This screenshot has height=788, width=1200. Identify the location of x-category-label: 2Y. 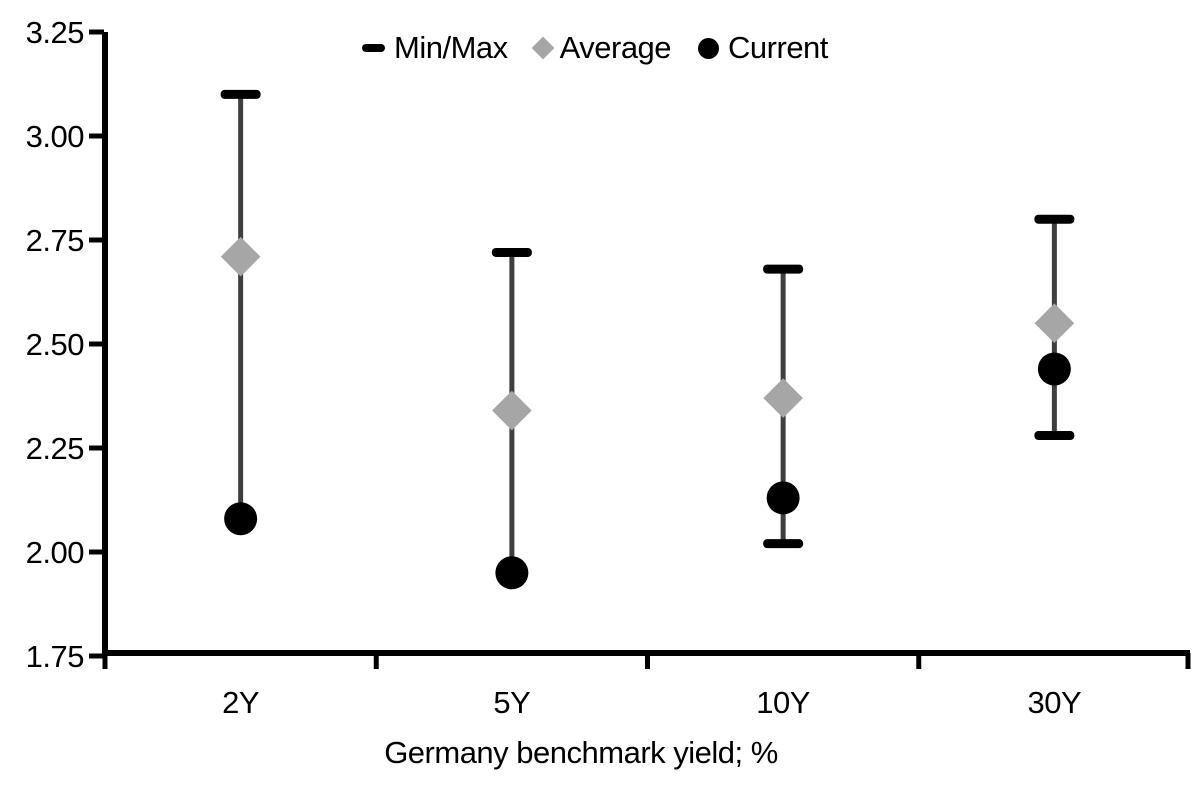
(240, 702).